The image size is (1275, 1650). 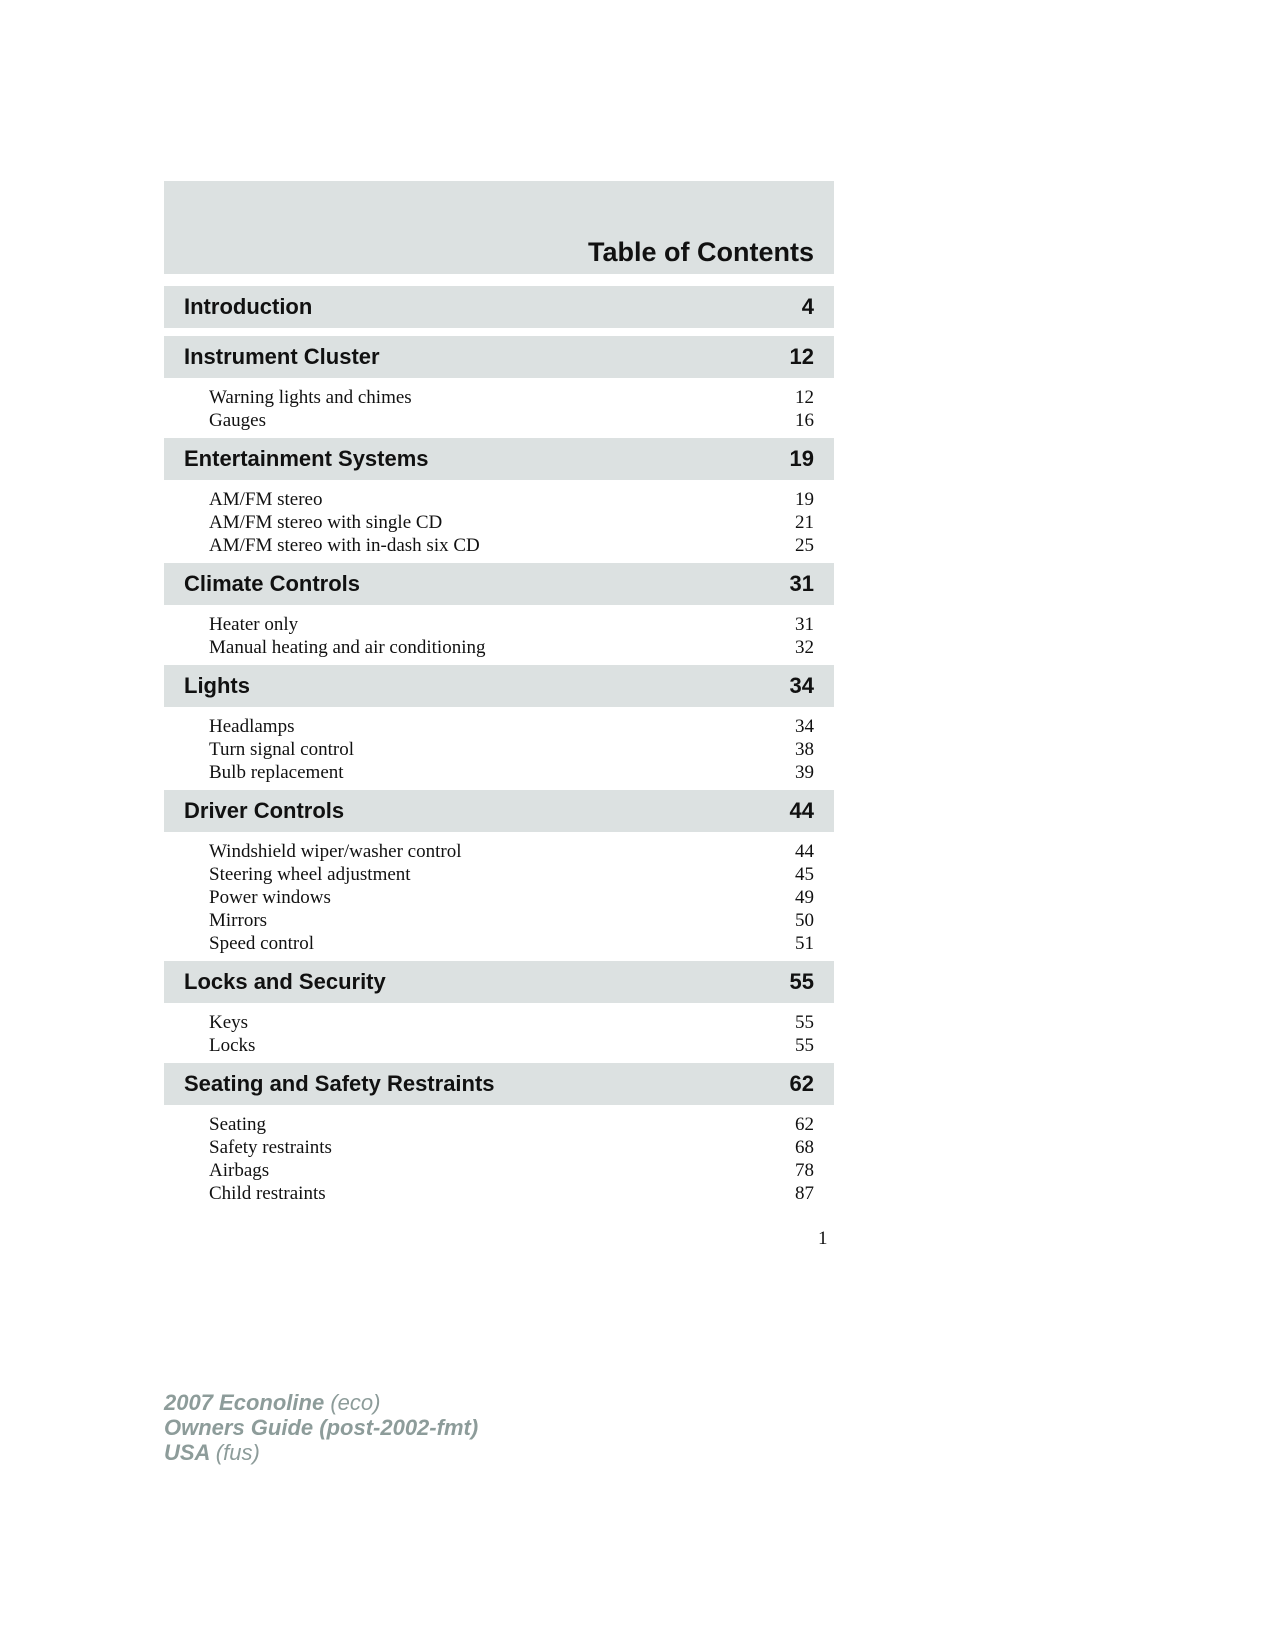 I want to click on toc-item: Warning lights and chimes 12, so click(x=511, y=397).